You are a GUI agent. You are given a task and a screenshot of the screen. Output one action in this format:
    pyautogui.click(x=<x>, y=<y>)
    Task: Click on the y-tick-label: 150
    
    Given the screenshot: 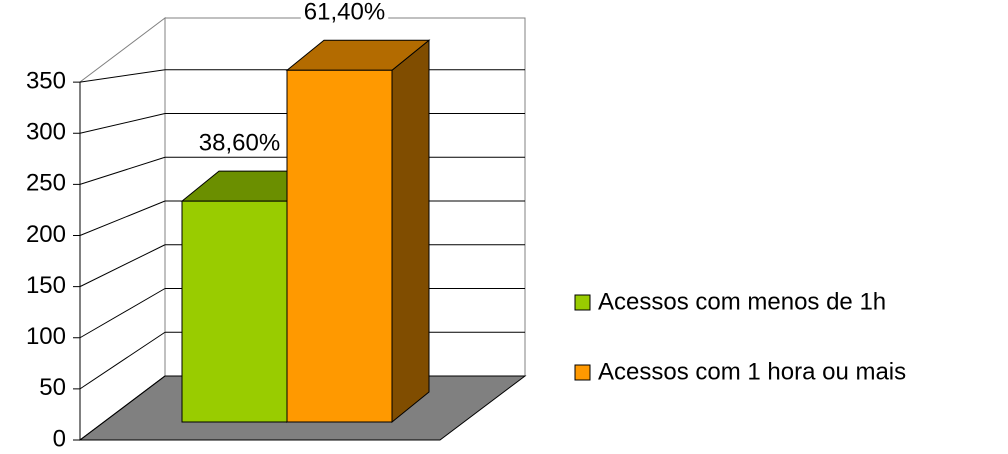 What is the action you would take?
    pyautogui.click(x=46, y=285)
    